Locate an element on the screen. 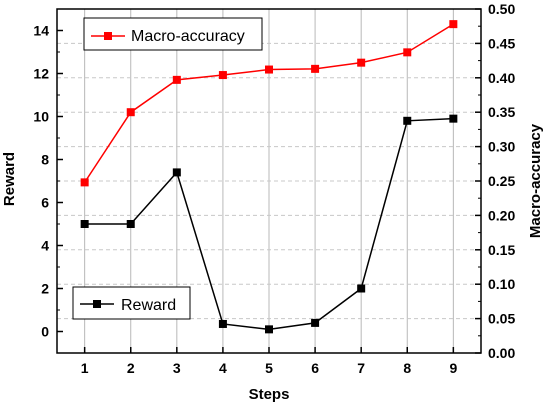 The height and width of the screenshot is (406, 550). x-tick-label-8: 8 is located at coordinates (407, 368).